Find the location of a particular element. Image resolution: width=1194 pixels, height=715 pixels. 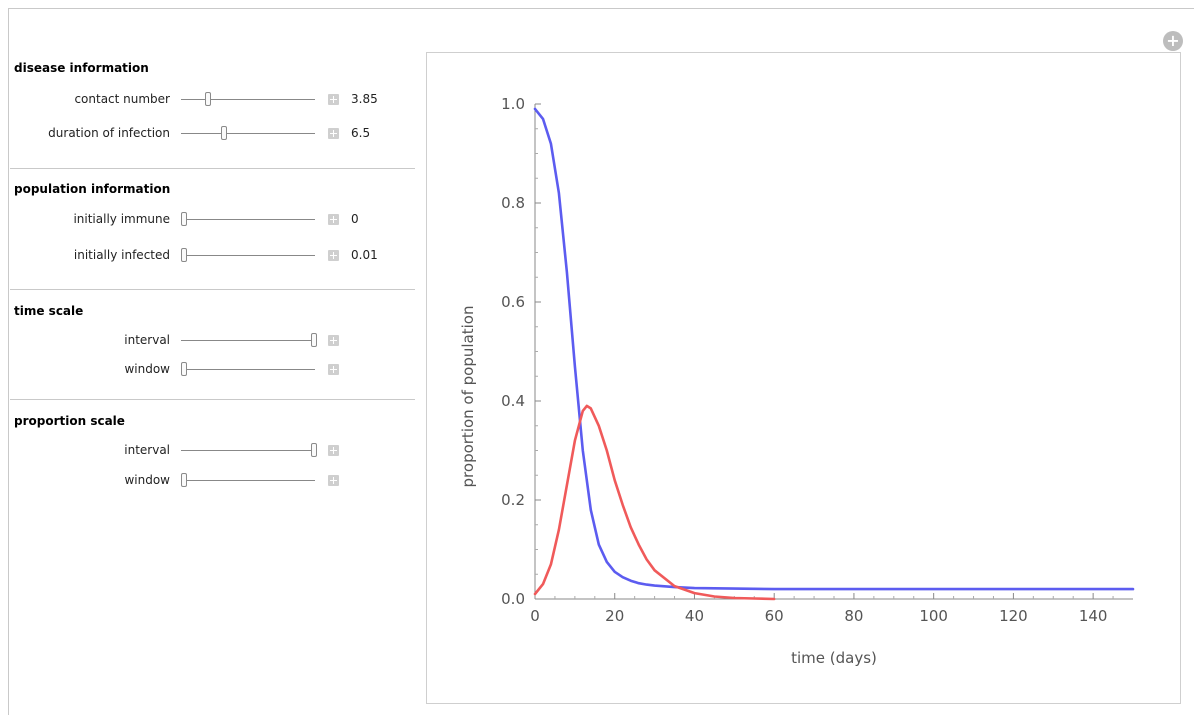

initially-immune-label: initially immune is located at coordinates (121, 219).